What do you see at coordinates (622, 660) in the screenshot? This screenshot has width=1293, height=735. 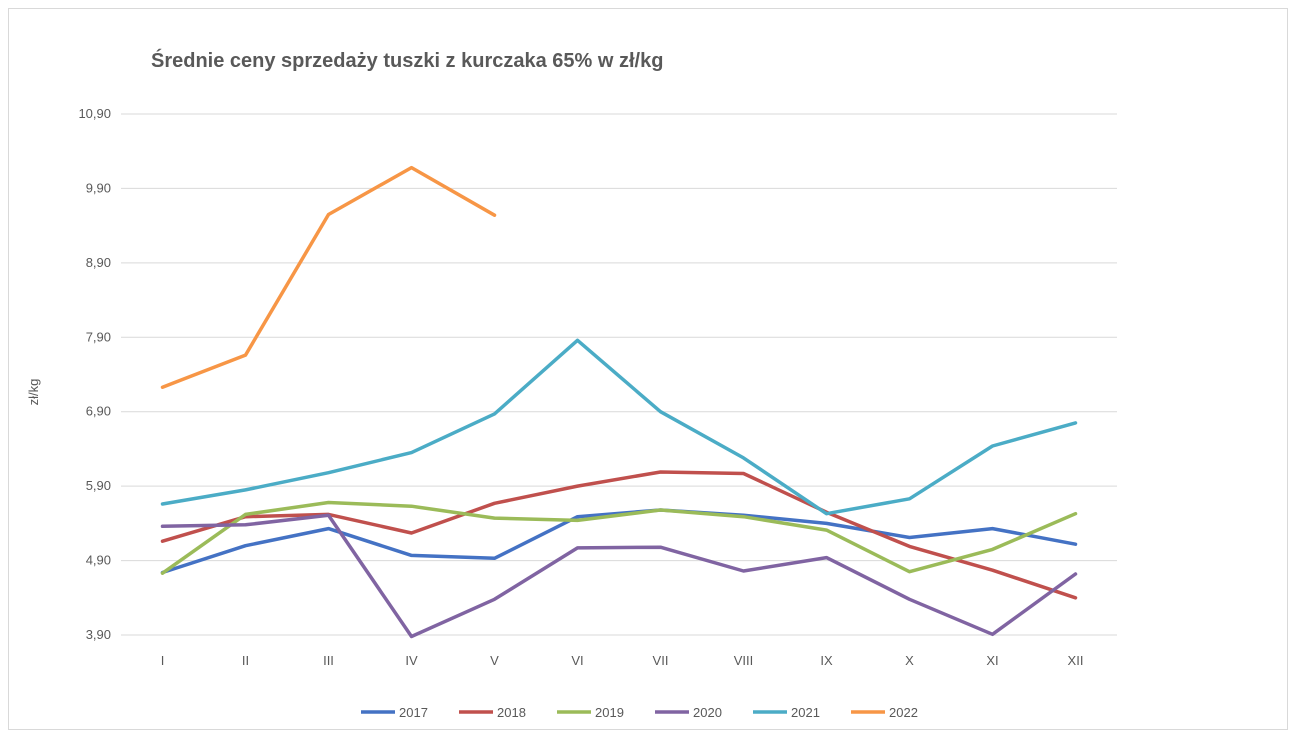 I see `x-axis-ticks: I II III IV V VI VII VIII IX X XI XII` at bounding box center [622, 660].